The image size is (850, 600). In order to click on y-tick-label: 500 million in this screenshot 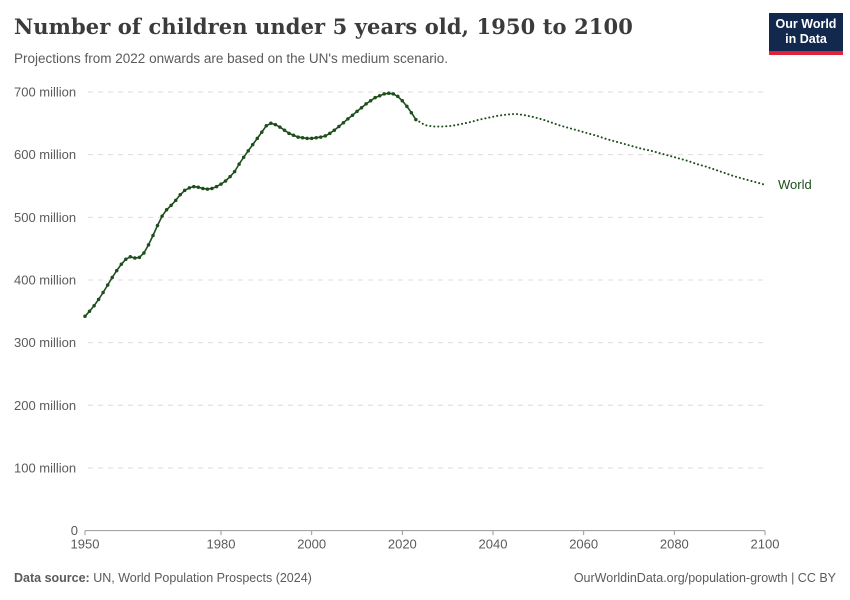, I will do `click(45, 217)`.